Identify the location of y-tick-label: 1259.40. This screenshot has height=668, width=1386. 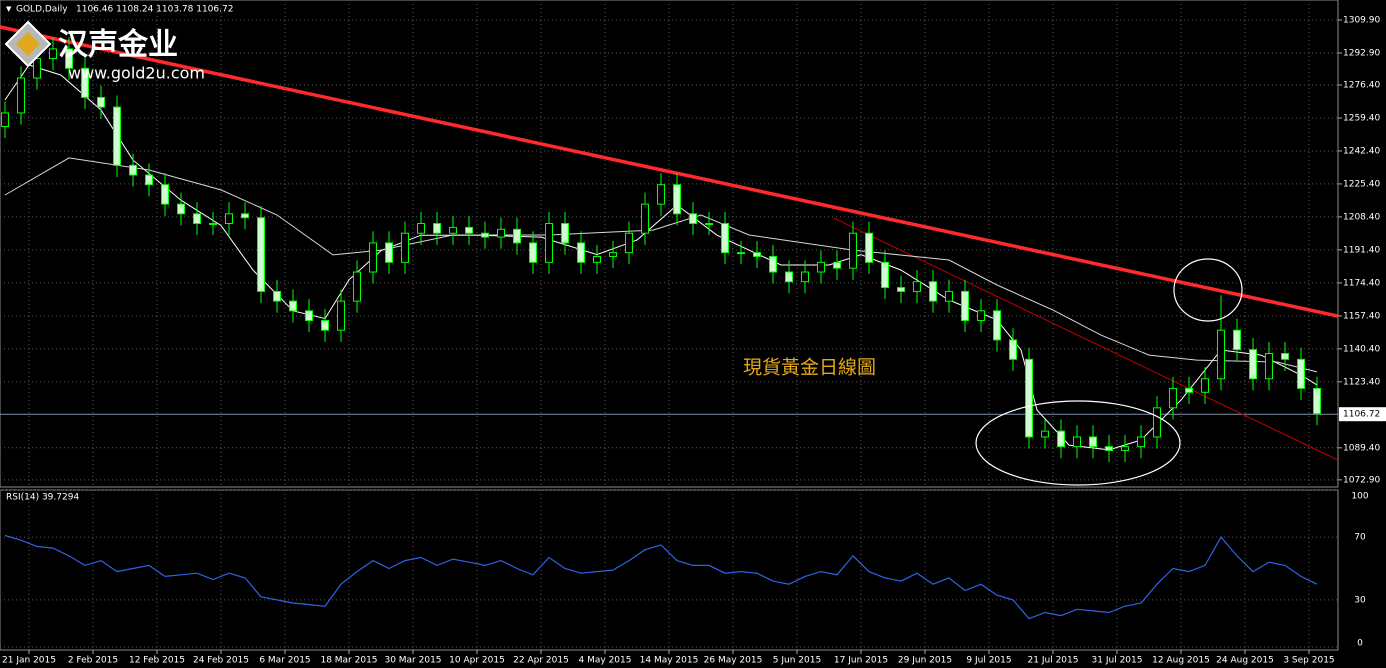
(1361, 118).